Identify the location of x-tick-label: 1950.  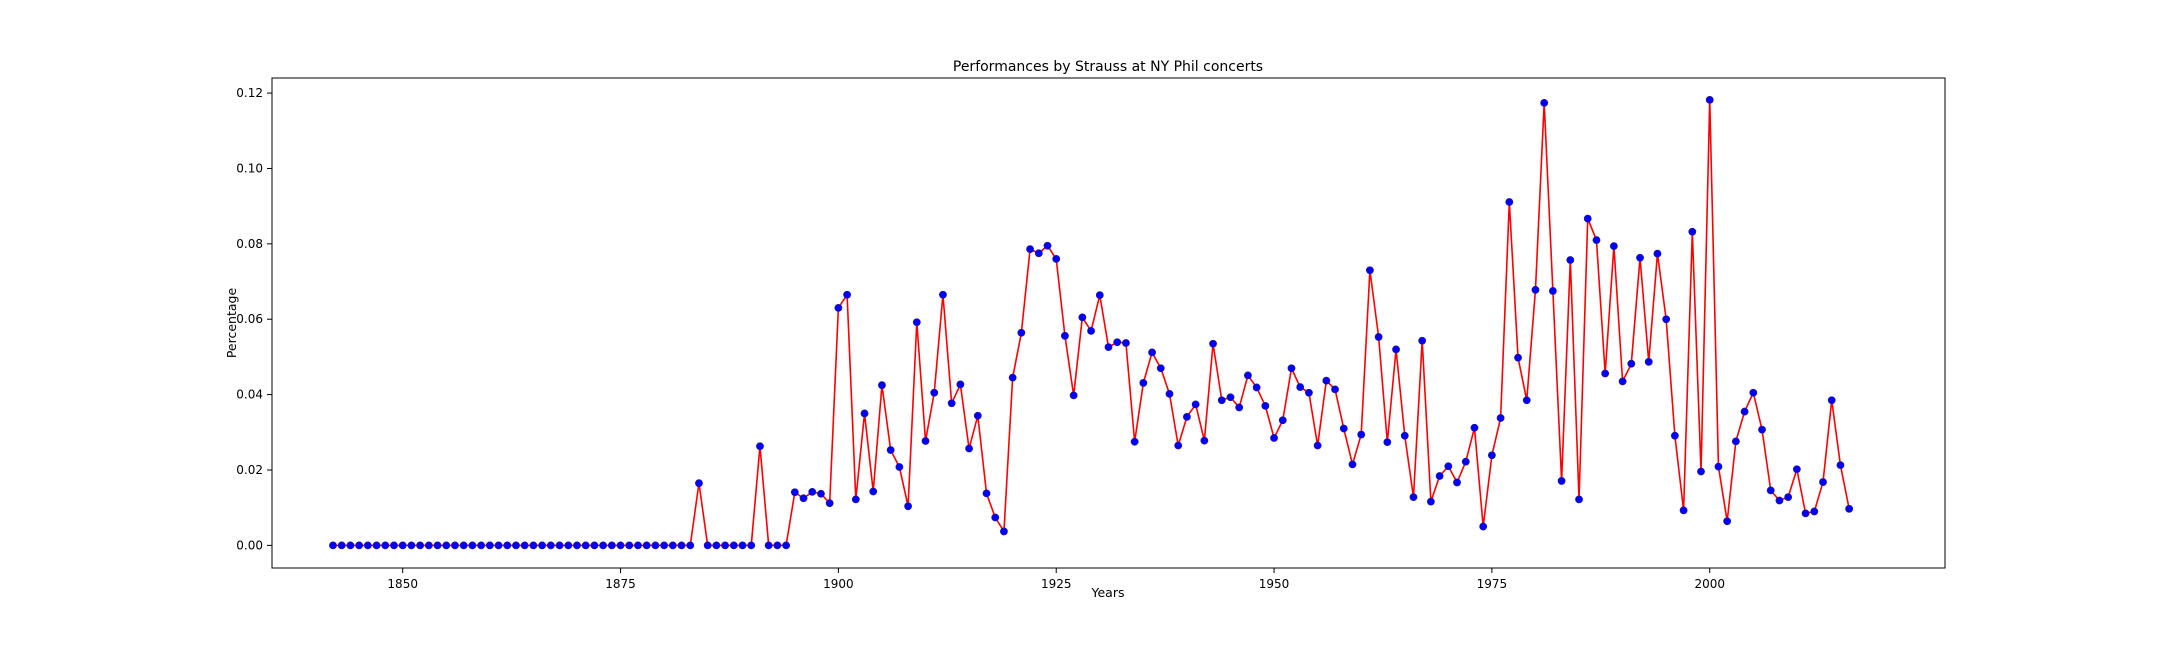
(1274, 584).